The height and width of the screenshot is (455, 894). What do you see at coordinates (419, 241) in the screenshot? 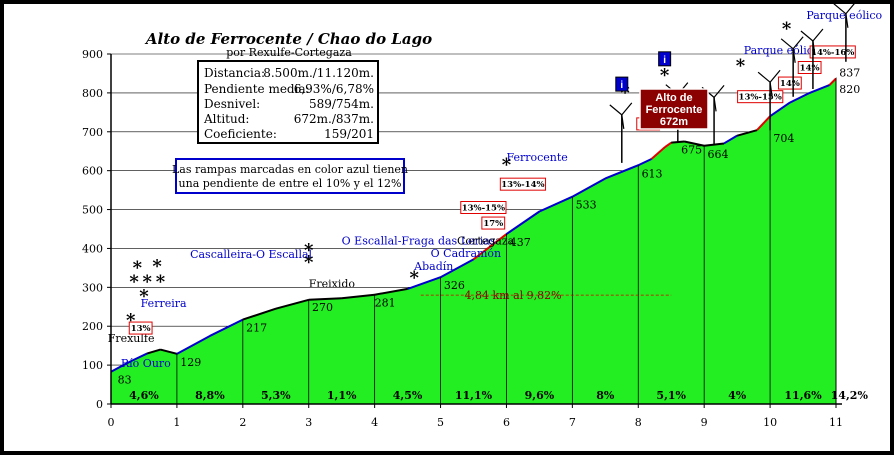
I see `place-label: O Escallal-Fraga das Lerias` at bounding box center [419, 241].